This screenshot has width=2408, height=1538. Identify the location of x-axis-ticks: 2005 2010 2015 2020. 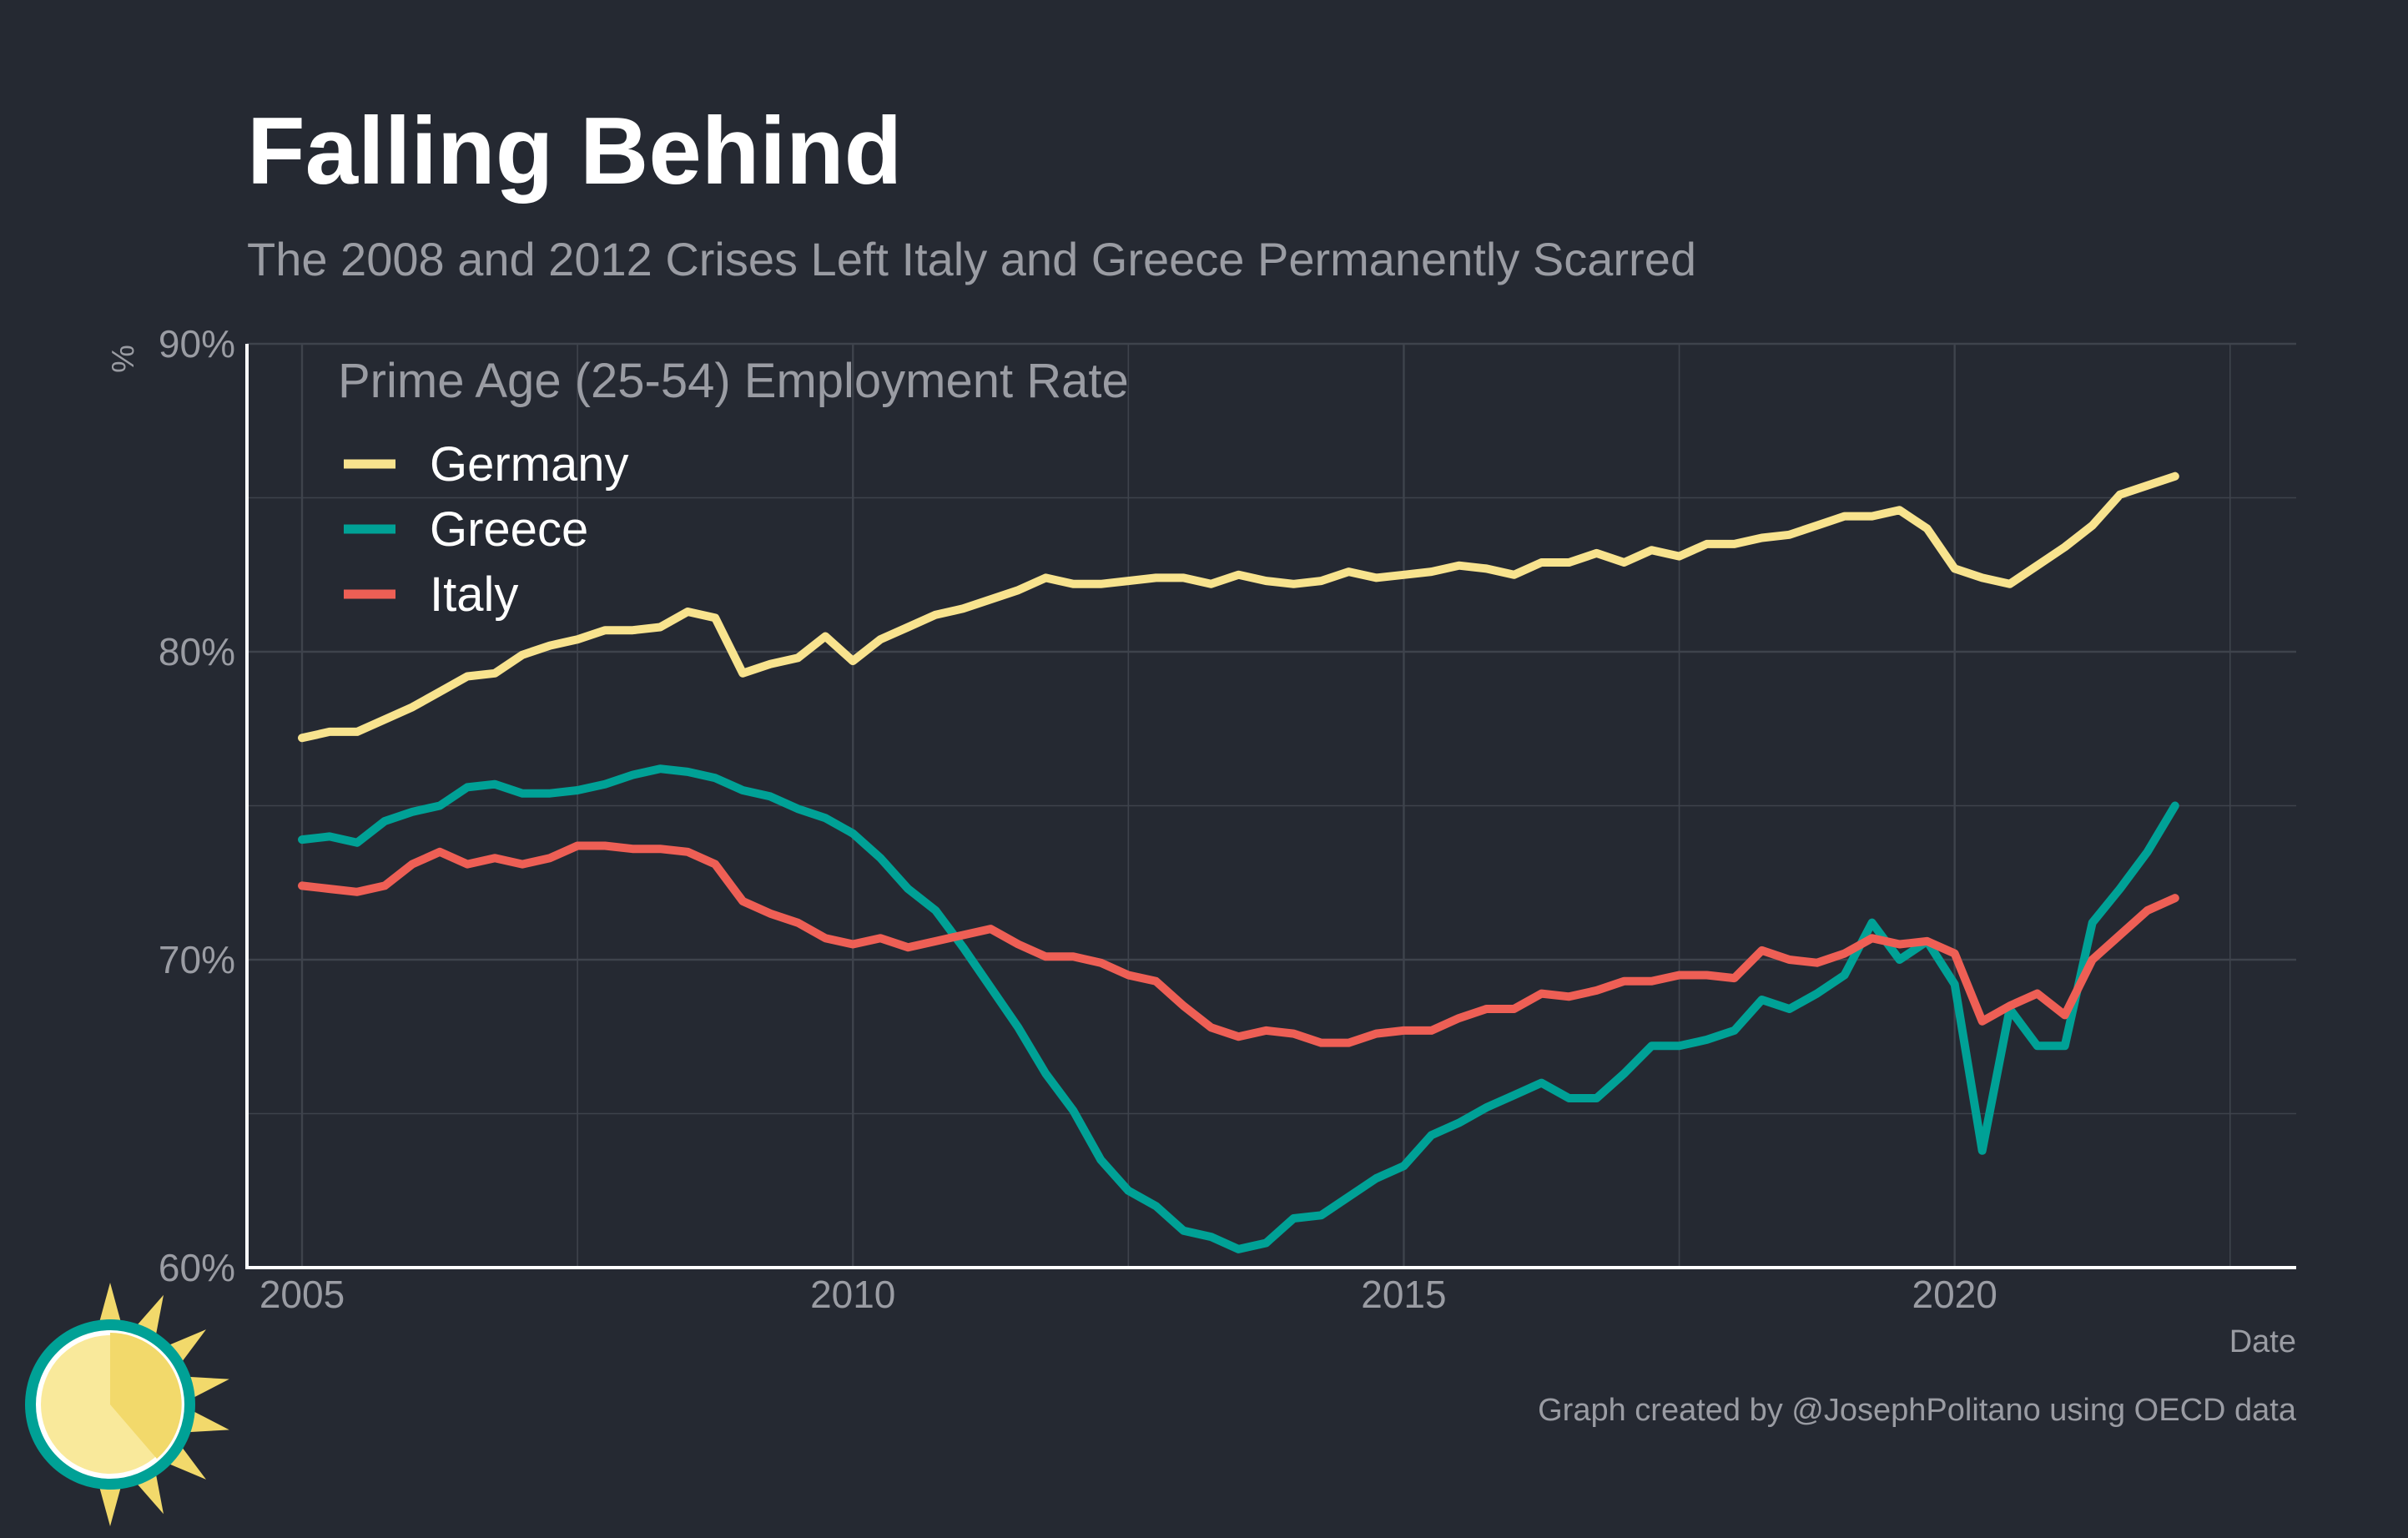
(1128, 1294).